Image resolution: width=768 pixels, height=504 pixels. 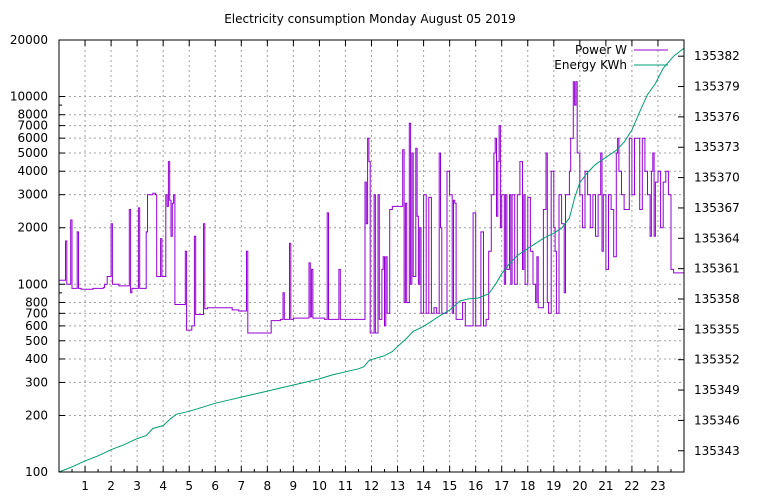 What do you see at coordinates (32, 195) in the screenshot?
I see `y-tick-label: 3000` at bounding box center [32, 195].